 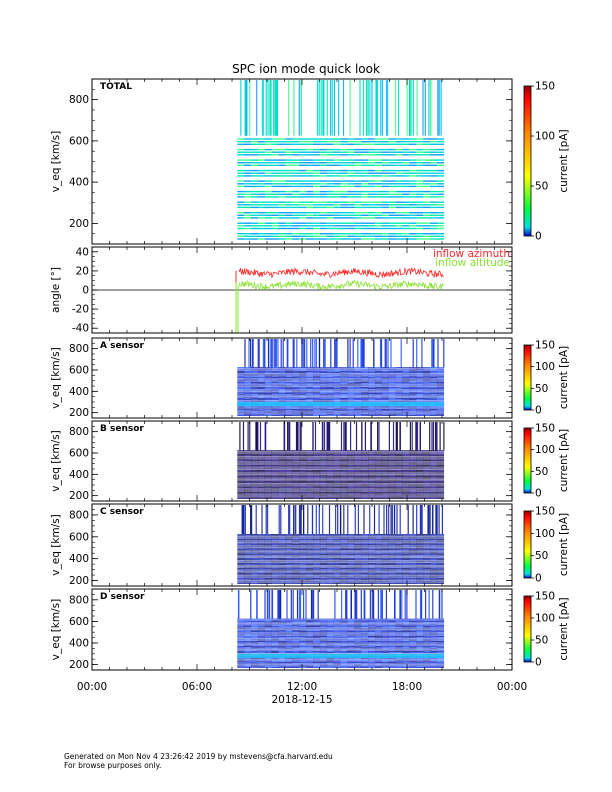 I want to click on colorbar, so click(x=527, y=460).